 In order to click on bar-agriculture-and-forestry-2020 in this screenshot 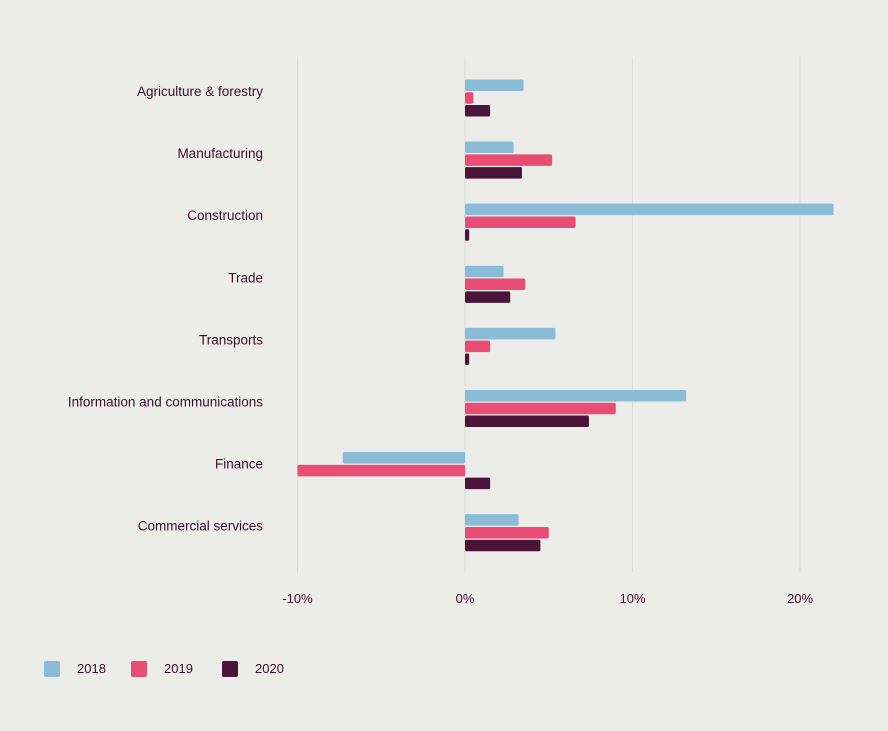, I will do `click(478, 111)`.